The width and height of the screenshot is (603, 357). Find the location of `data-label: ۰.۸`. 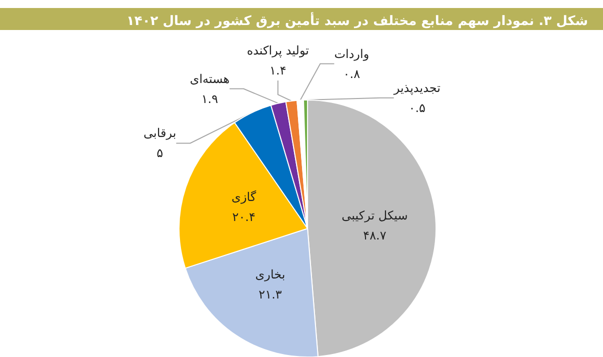

data-label: ۰.۸ is located at coordinates (352, 73).